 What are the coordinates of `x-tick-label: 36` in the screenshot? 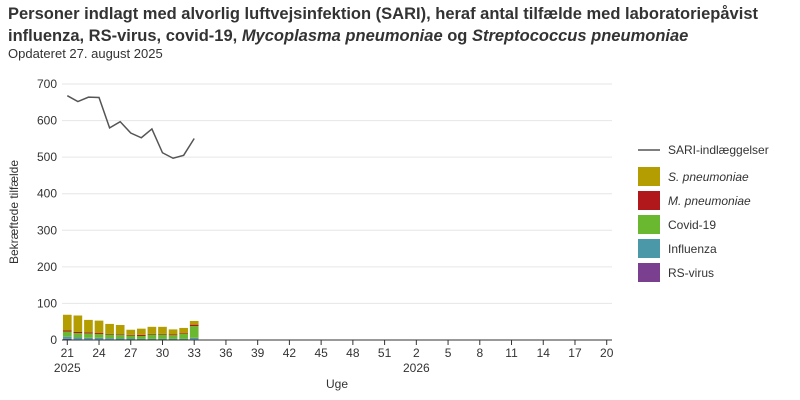 It's located at (226, 353).